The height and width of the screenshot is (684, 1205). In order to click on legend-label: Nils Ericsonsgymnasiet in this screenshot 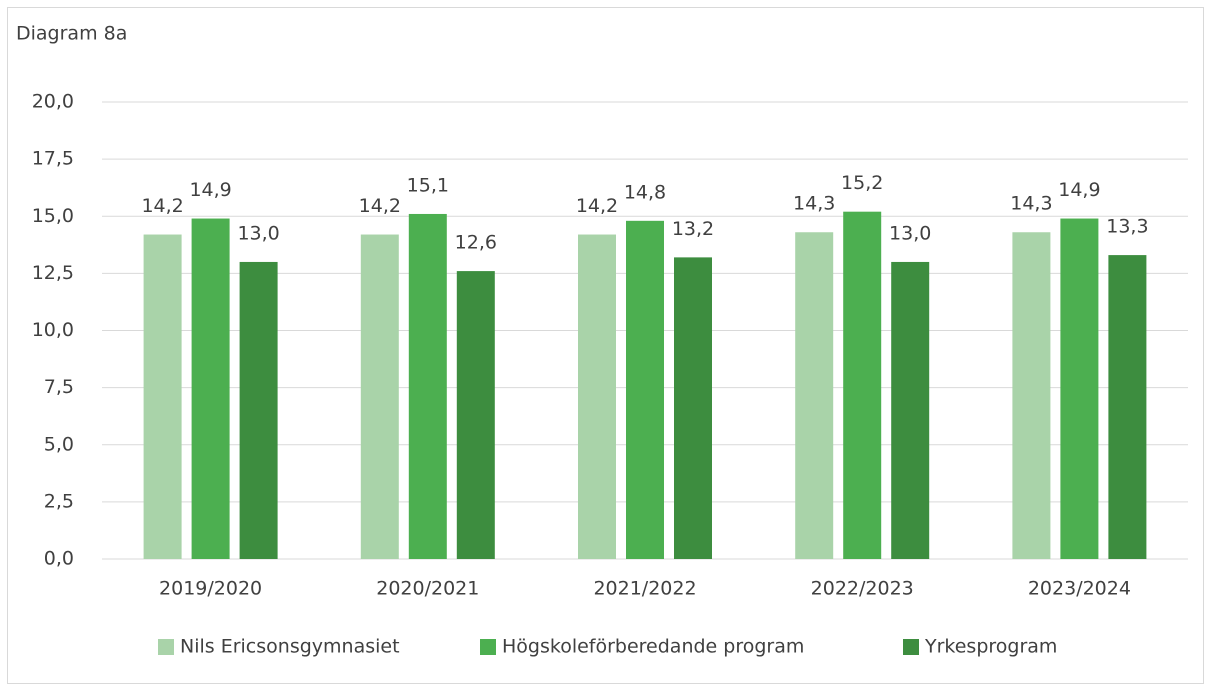, I will do `click(290, 647)`.